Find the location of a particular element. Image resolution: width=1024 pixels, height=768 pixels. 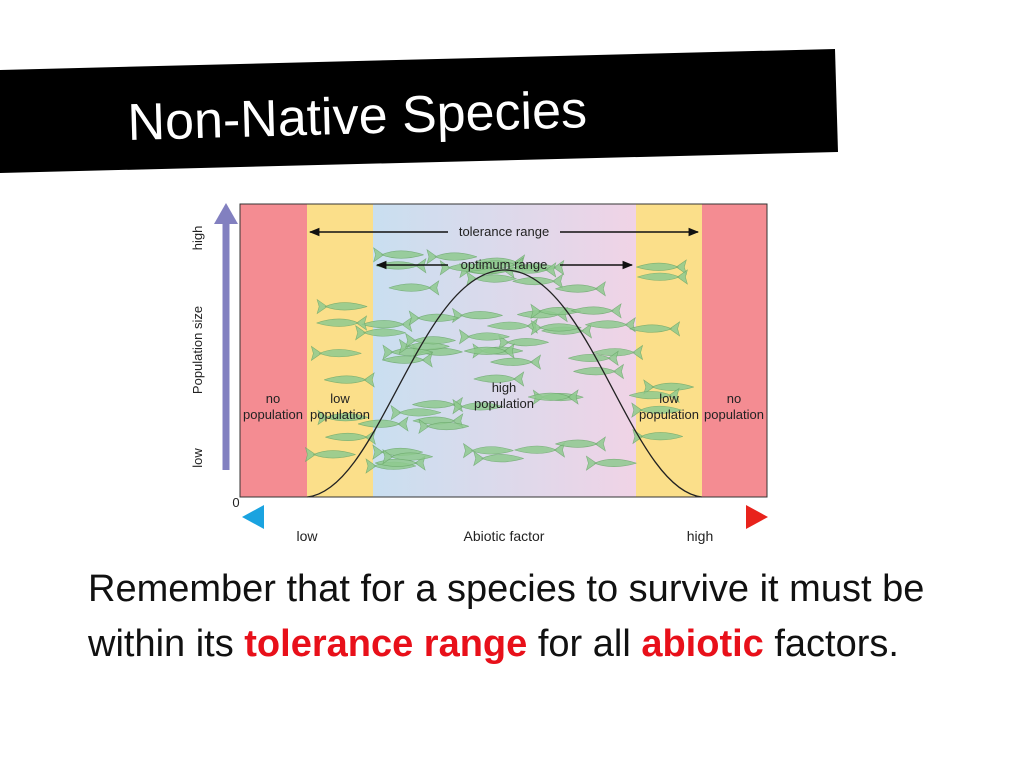

title-banner is located at coordinates (419, 111).